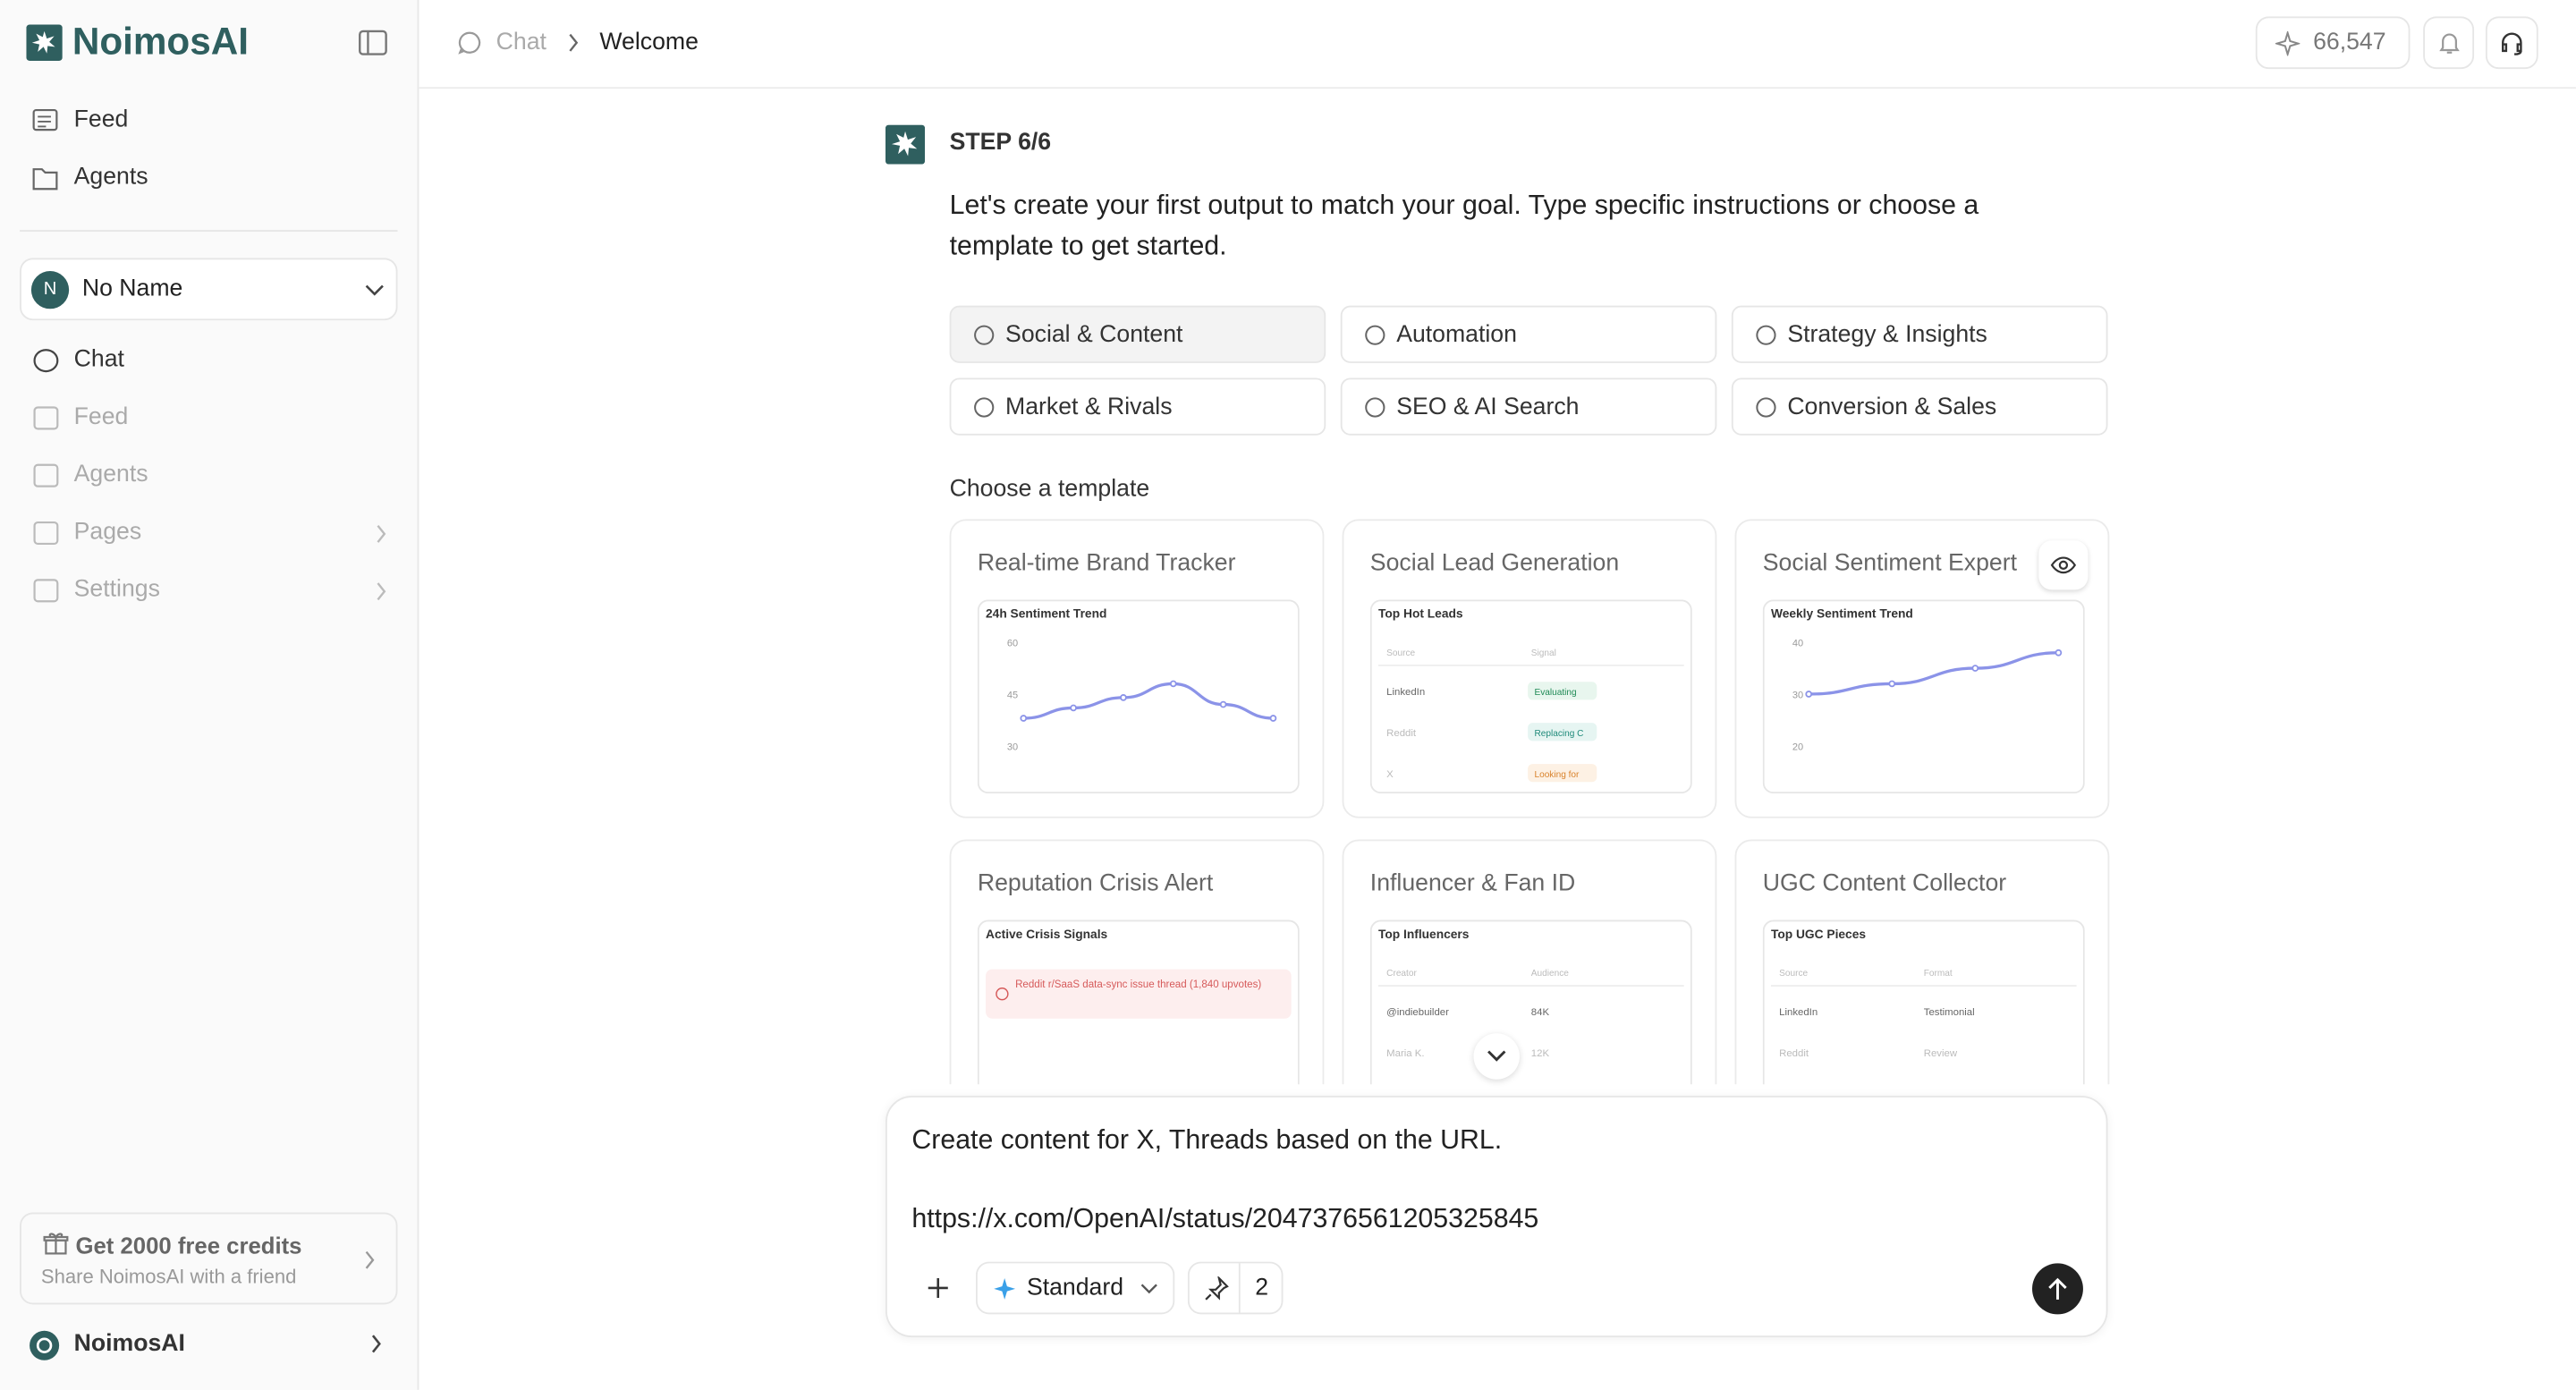  What do you see at coordinates (1405, 1053) in the screenshot?
I see `table-cell: Maria K.` at bounding box center [1405, 1053].